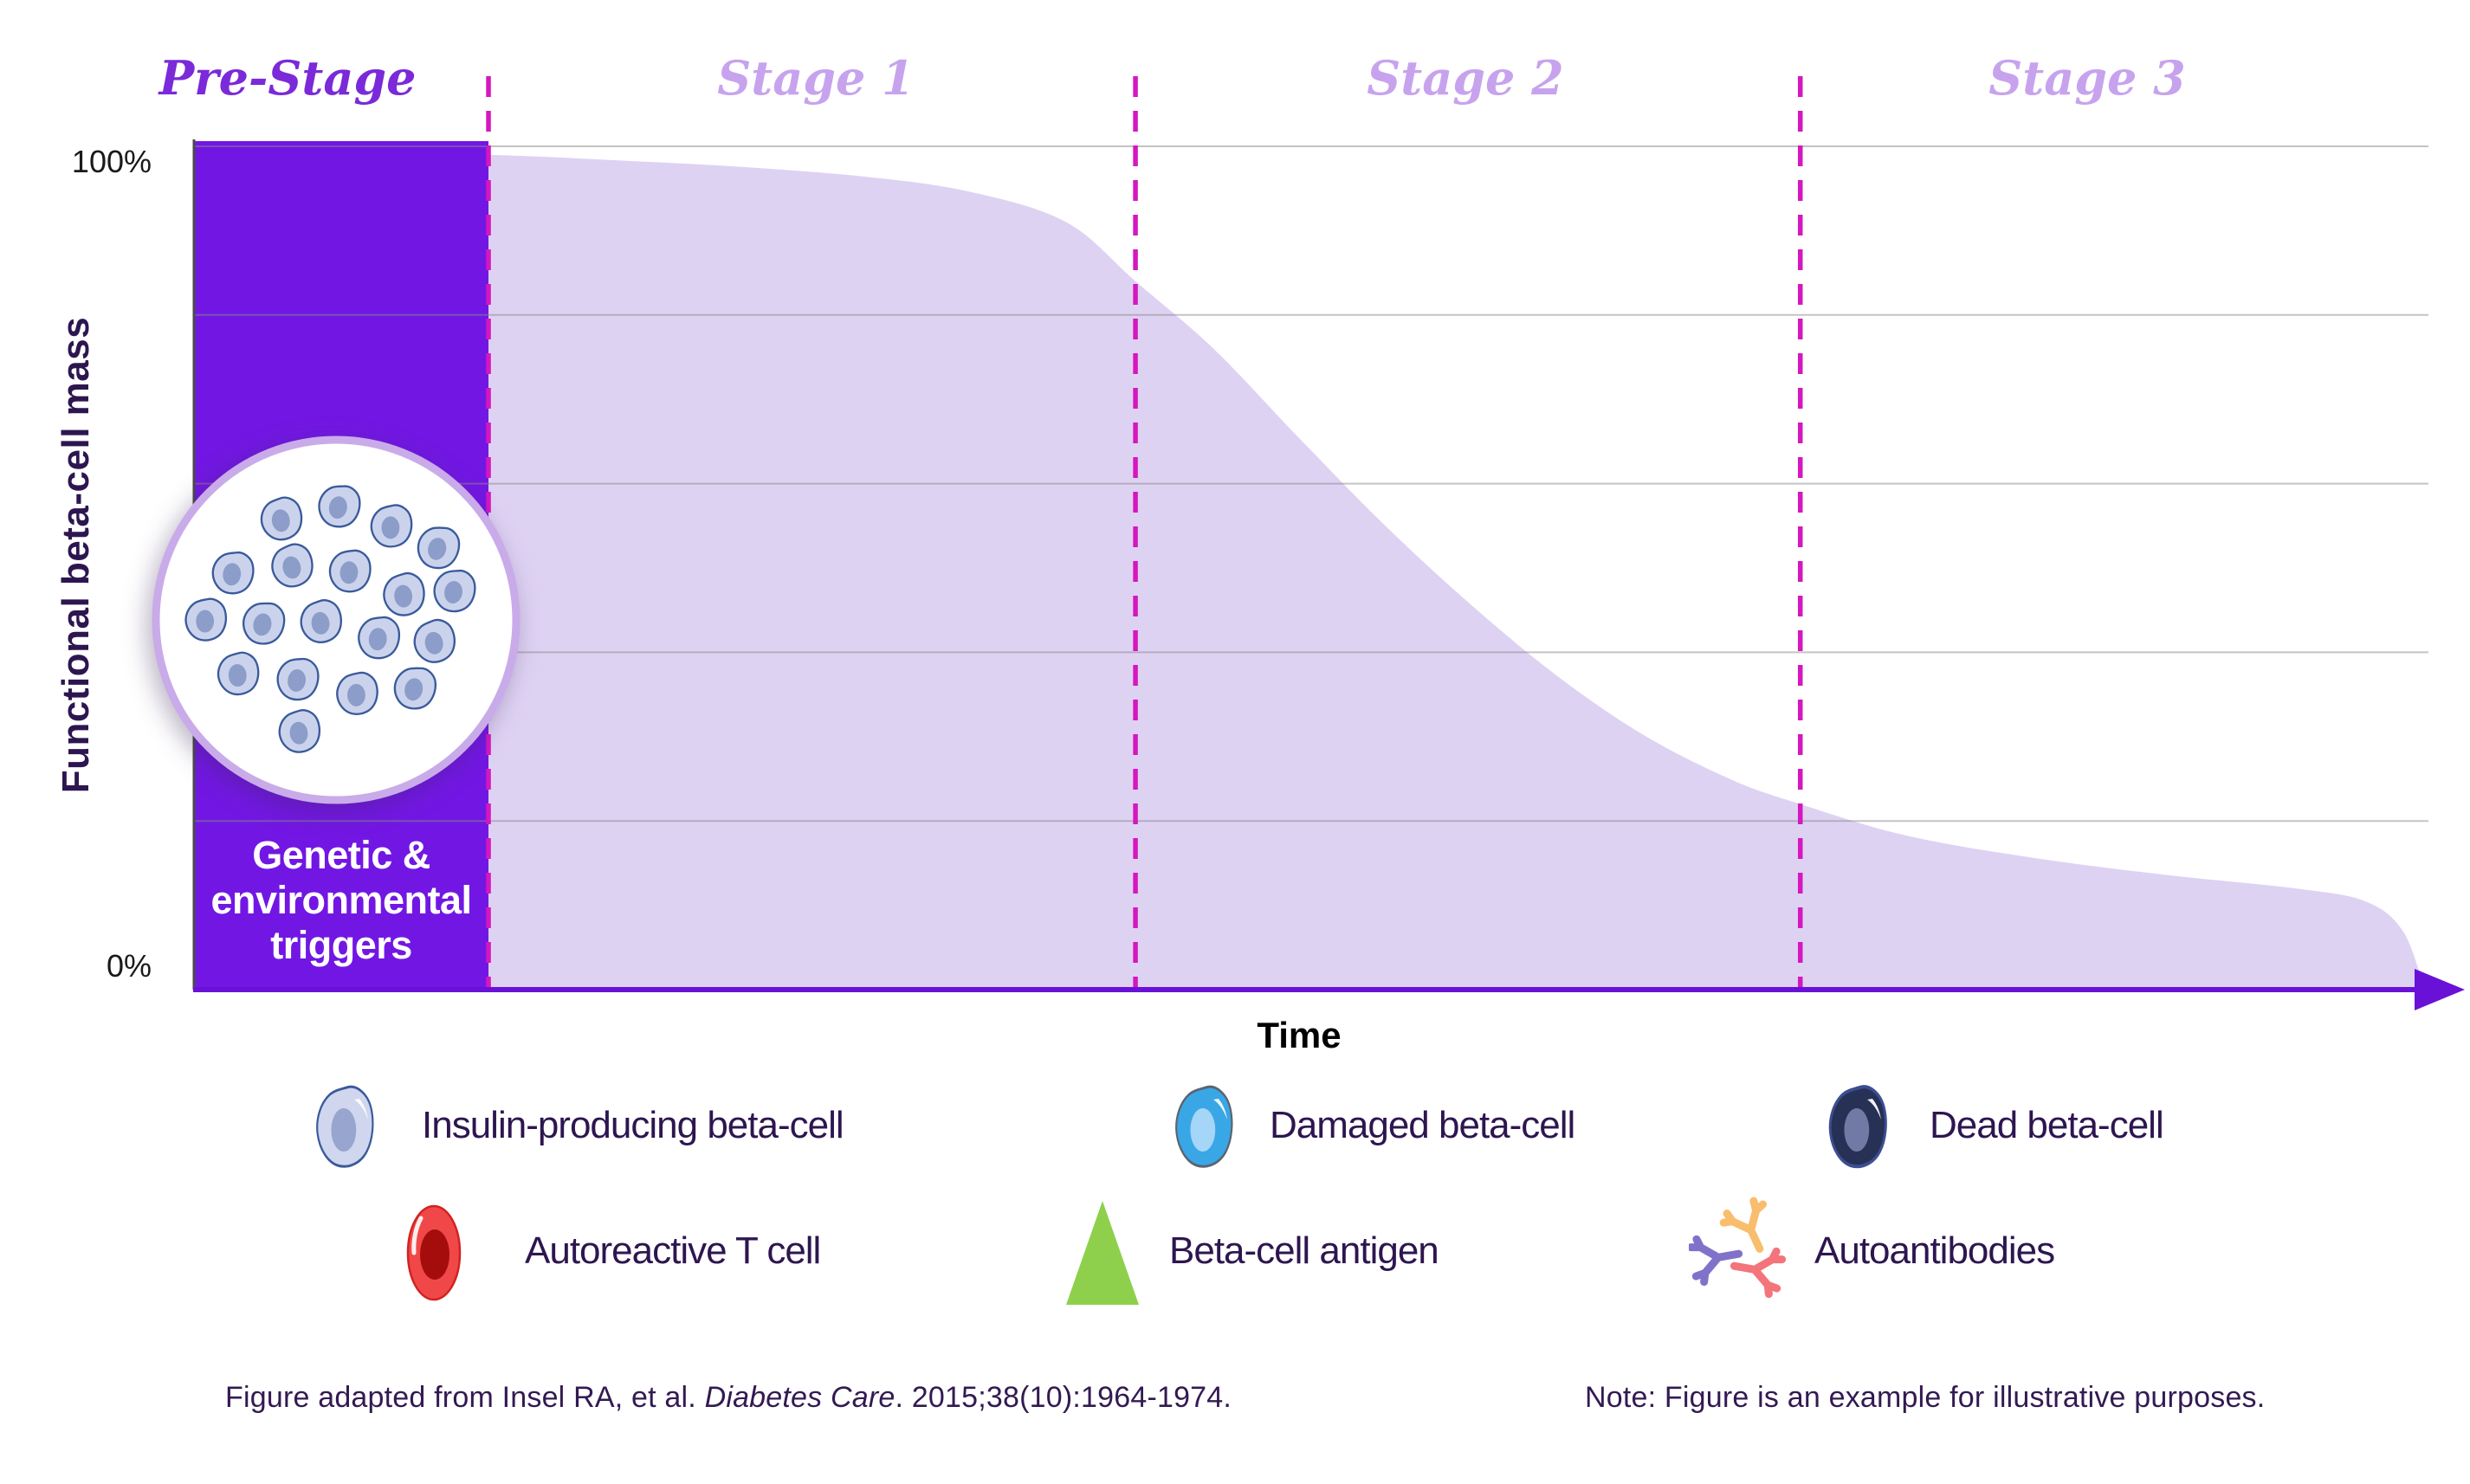 The height and width of the screenshot is (1484, 2470). What do you see at coordinates (1423, 1125) in the screenshot?
I see `legend-label-damaged: Damaged beta-cell` at bounding box center [1423, 1125].